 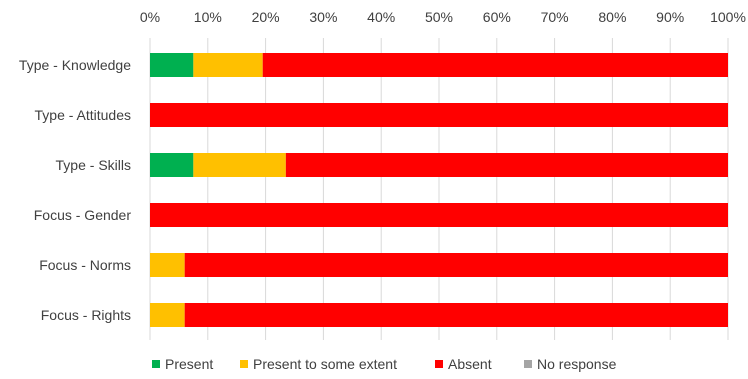 What do you see at coordinates (83, 215) in the screenshot?
I see `category-label: Focus - Gender` at bounding box center [83, 215].